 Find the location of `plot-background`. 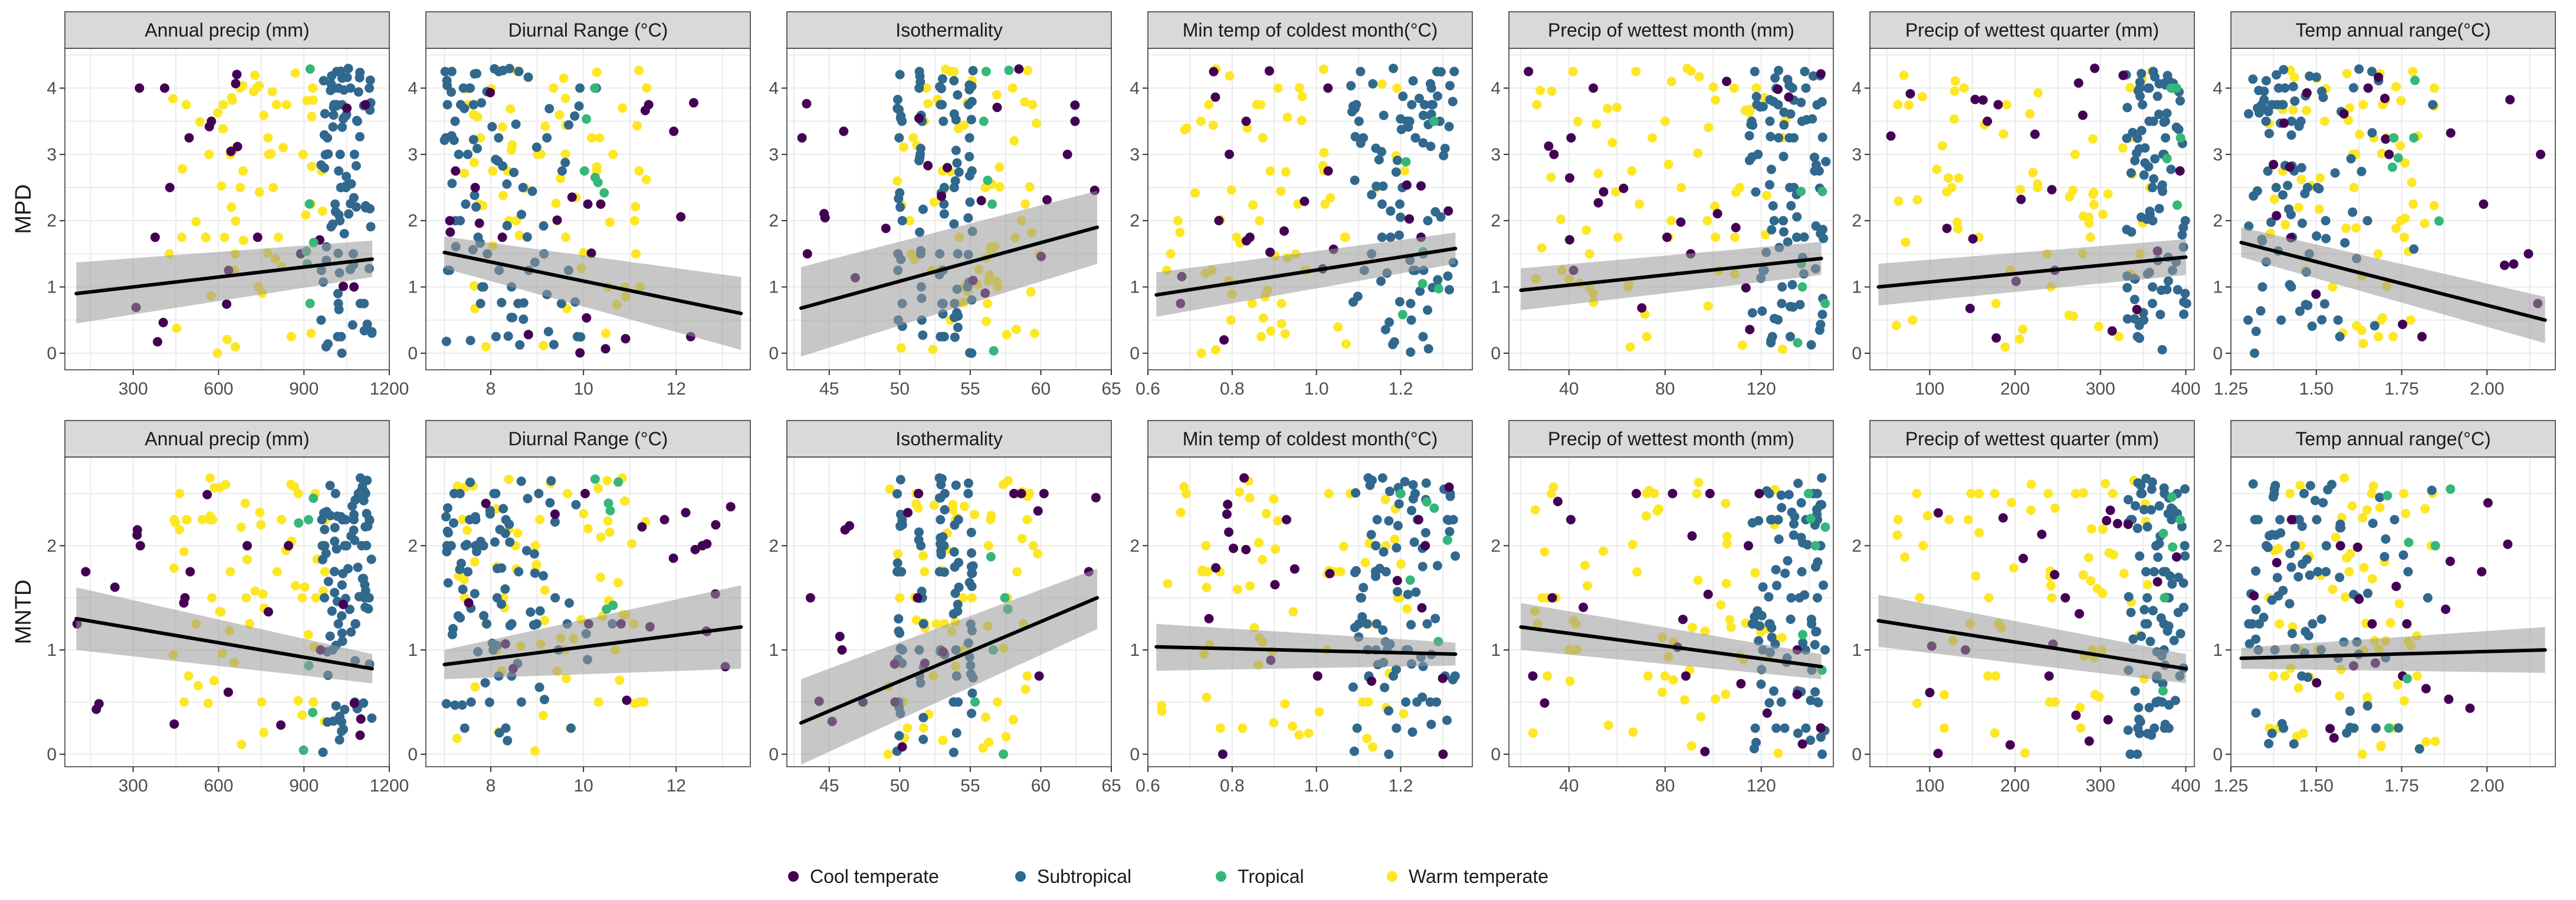

plot-background is located at coordinates (1310, 209).